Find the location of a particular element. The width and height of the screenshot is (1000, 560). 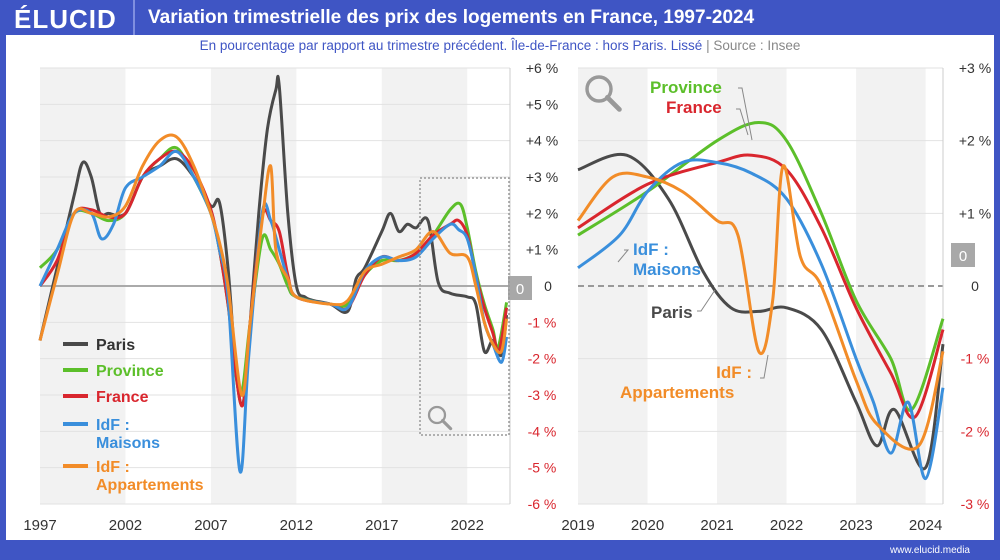

header-divider is located at coordinates (134, 17).